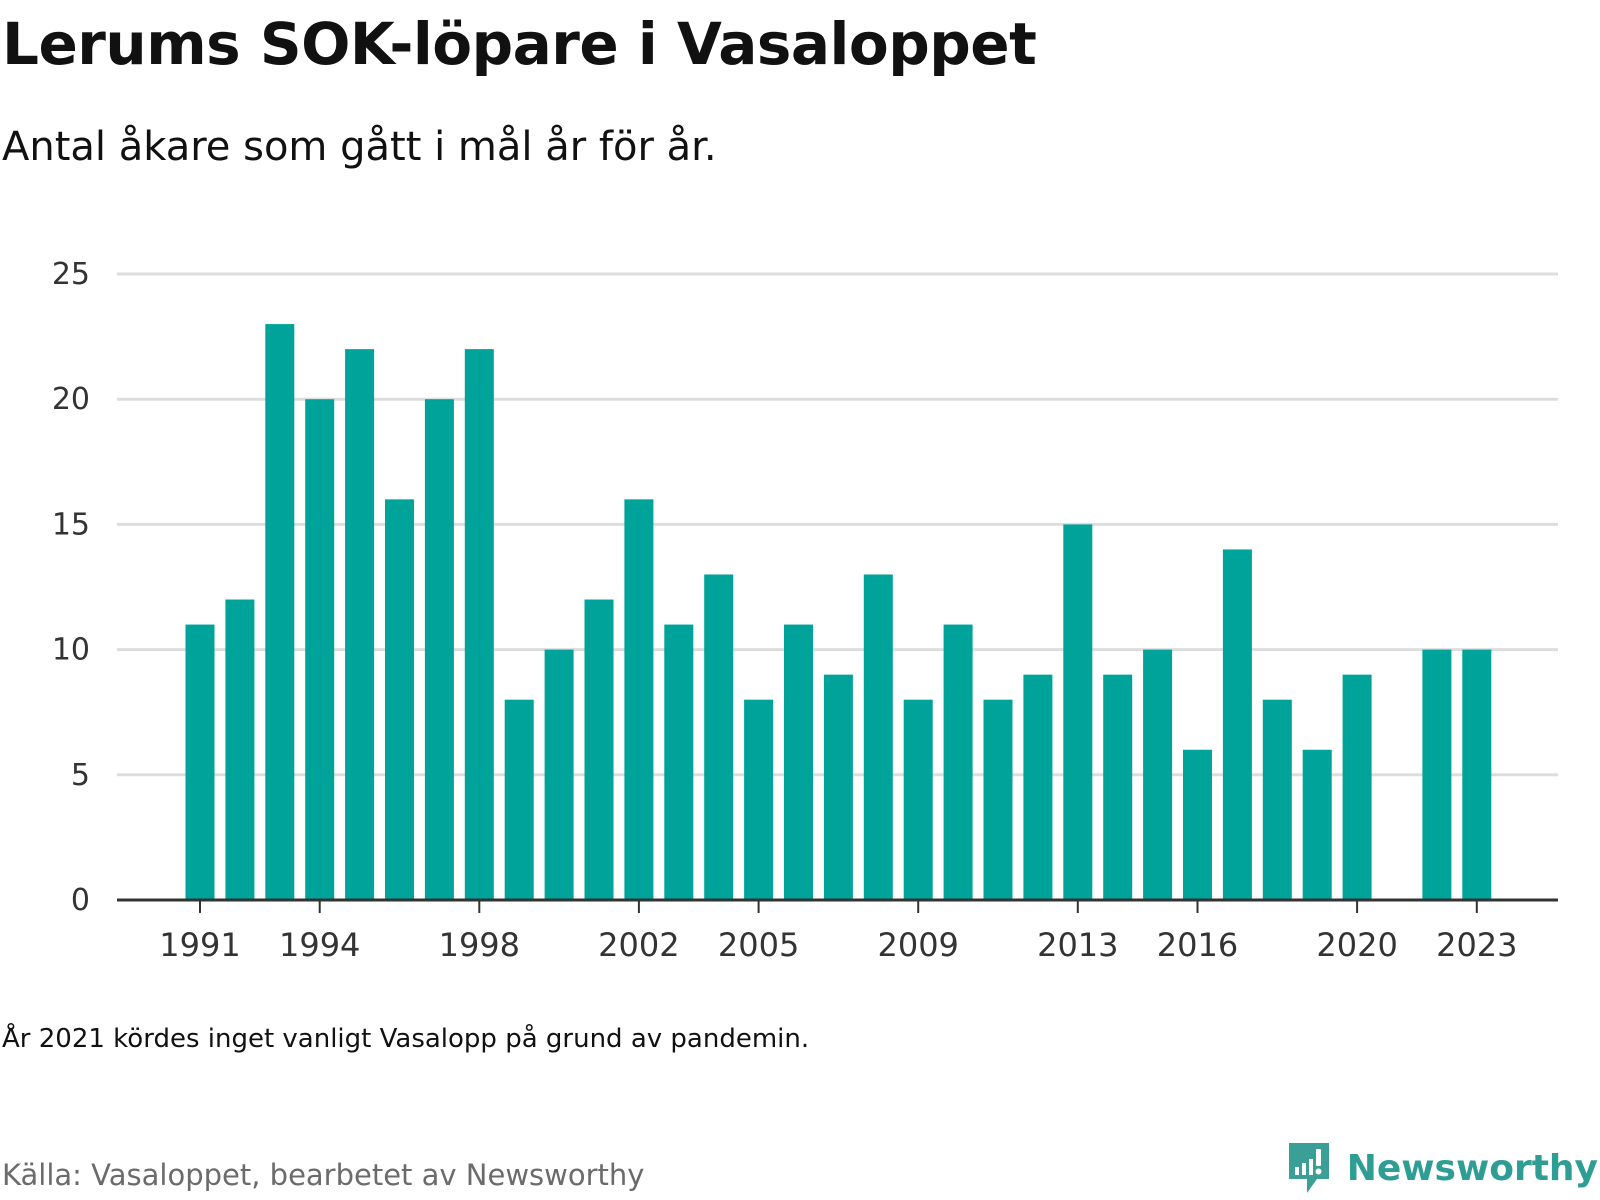 This screenshot has width=1600, height=1200. Describe the element at coordinates (599, 749) in the screenshot. I see `bar-2001: 2001: 12` at that location.